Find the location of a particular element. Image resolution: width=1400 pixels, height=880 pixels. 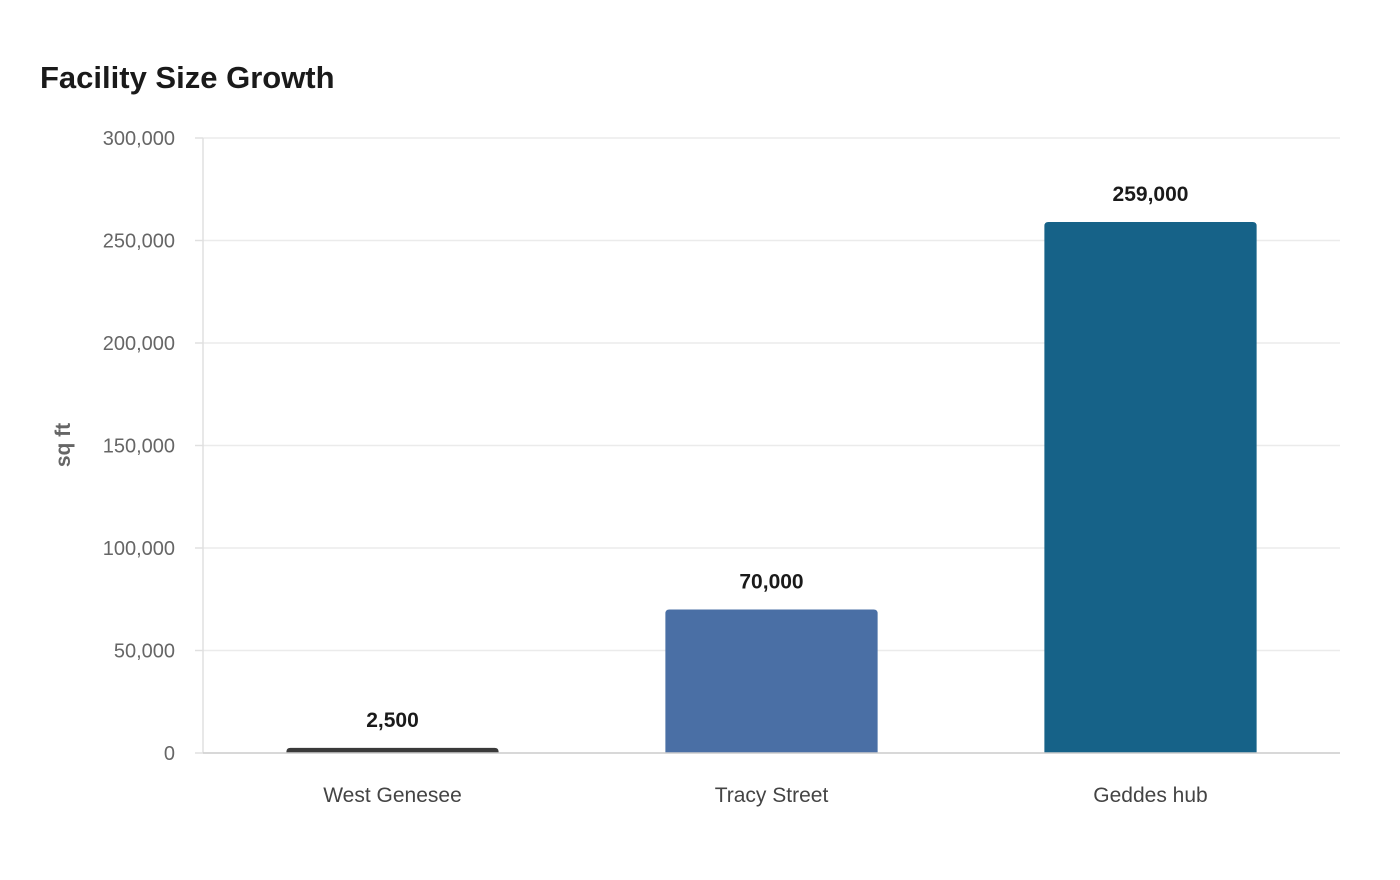

category-labels: West Genesee Tracy Street Geddes hub is located at coordinates (765, 795).